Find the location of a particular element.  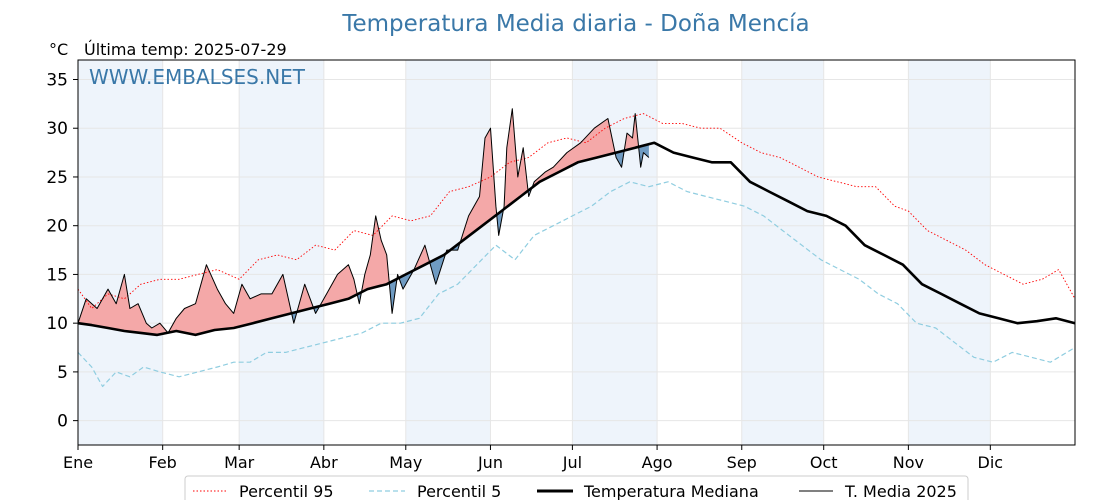

legend-box is located at coordinates (576, 487).